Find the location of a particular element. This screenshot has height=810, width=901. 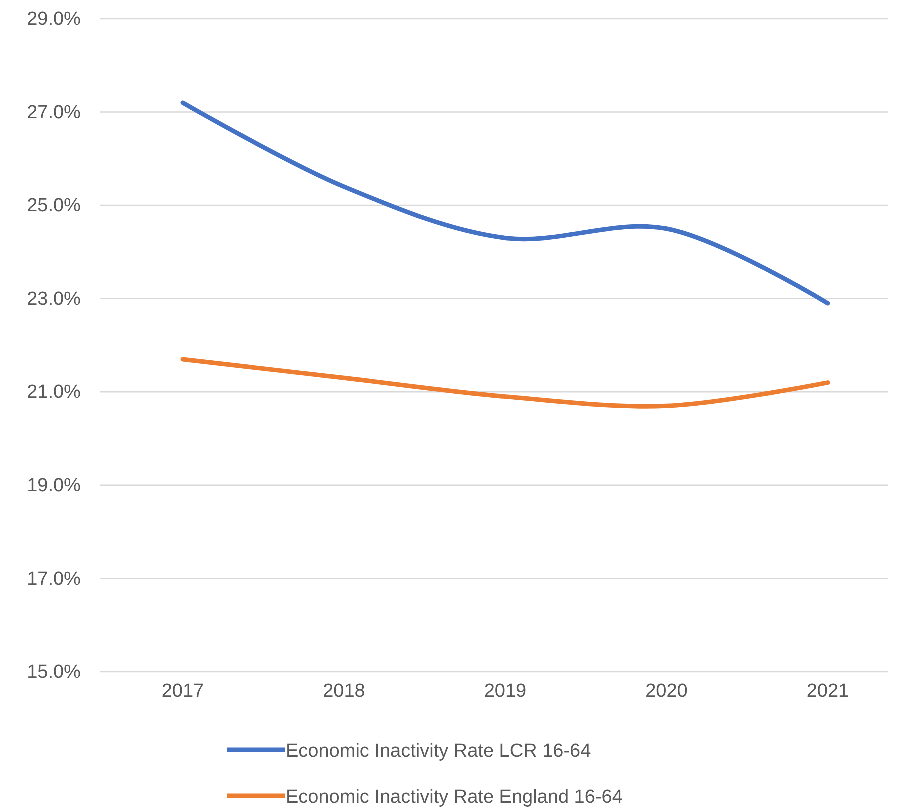

legend-label: Economic Inactivity Rate LCR 16-64 is located at coordinates (439, 751).